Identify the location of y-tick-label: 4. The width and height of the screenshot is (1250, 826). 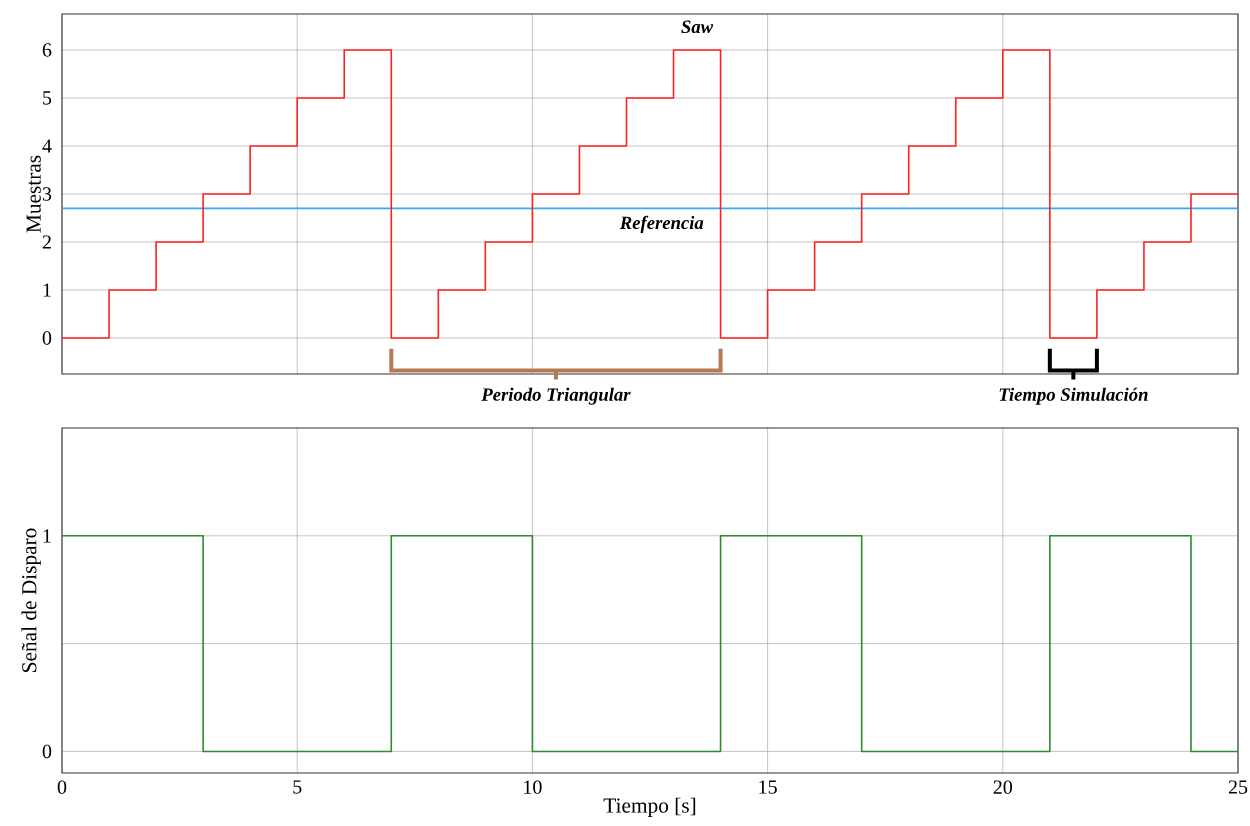
(47, 146).